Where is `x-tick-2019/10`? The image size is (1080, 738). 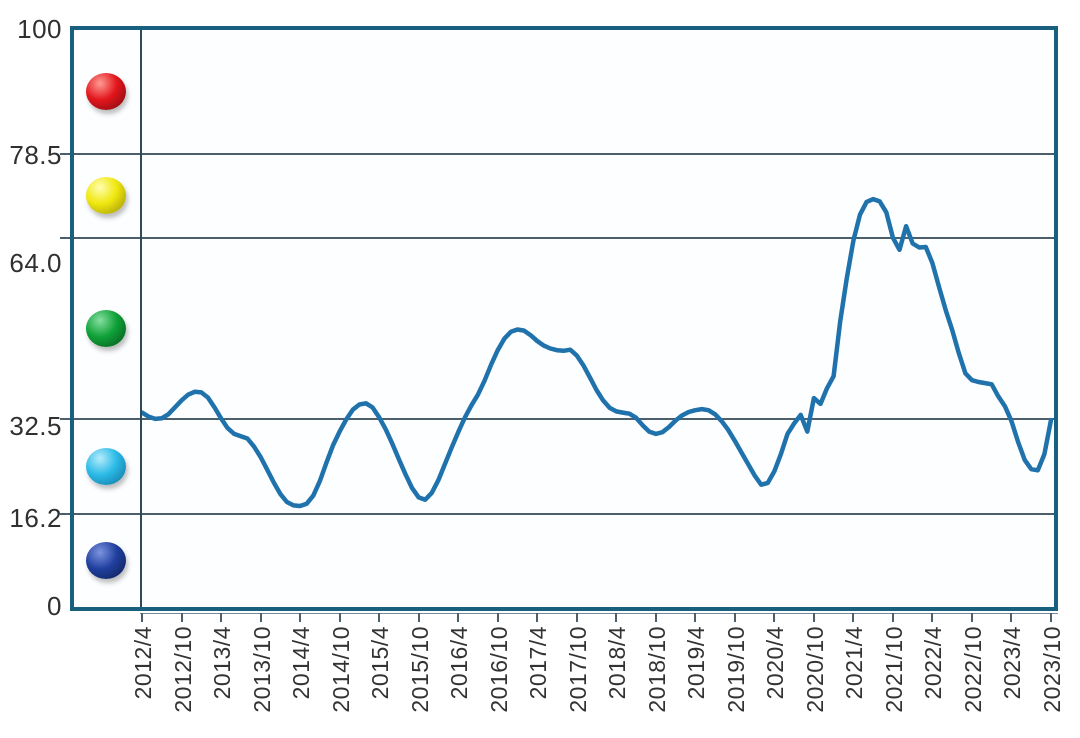
x-tick-2019/10 is located at coordinates (734, 617).